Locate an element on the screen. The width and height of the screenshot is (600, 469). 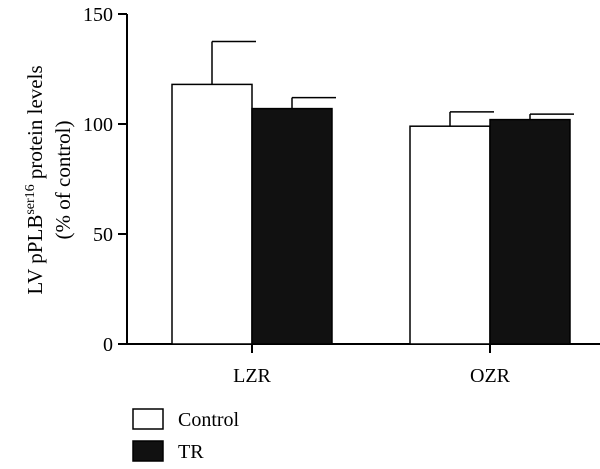
y-axis-label-prefix: LV pPLB is located at coordinates (35, 255).